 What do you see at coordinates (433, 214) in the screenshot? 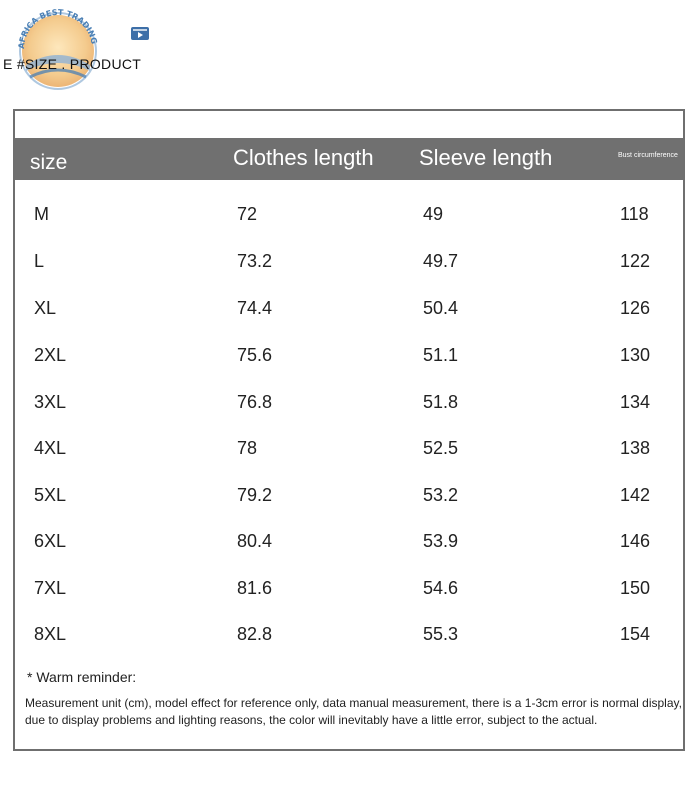
I see `sleeve-length-cell: 49` at bounding box center [433, 214].